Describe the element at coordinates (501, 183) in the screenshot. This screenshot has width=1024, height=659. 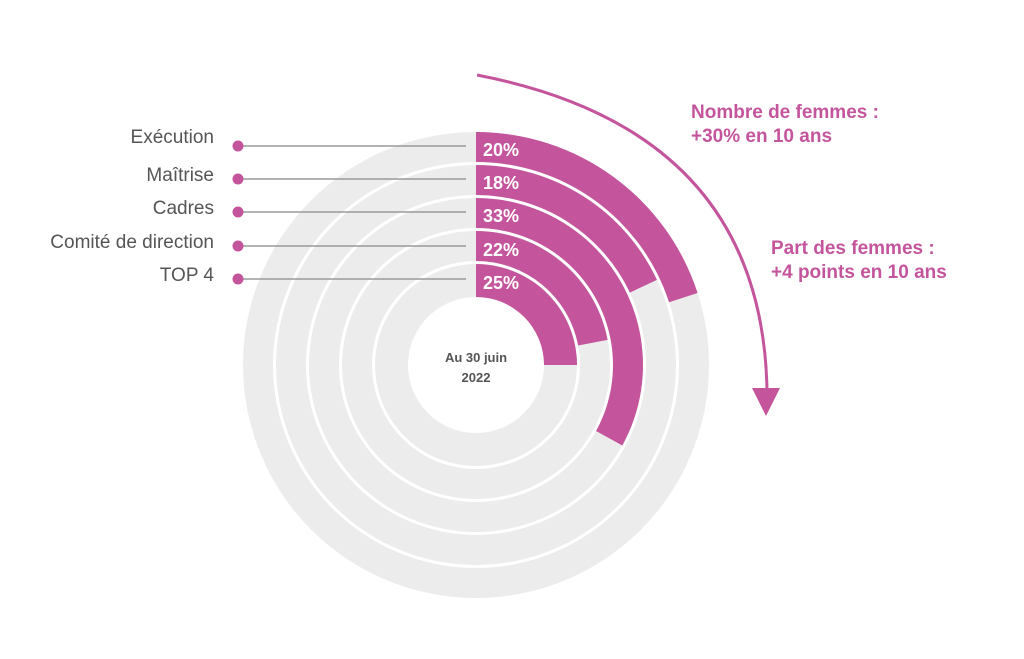
I see `value-label: 18%` at that location.